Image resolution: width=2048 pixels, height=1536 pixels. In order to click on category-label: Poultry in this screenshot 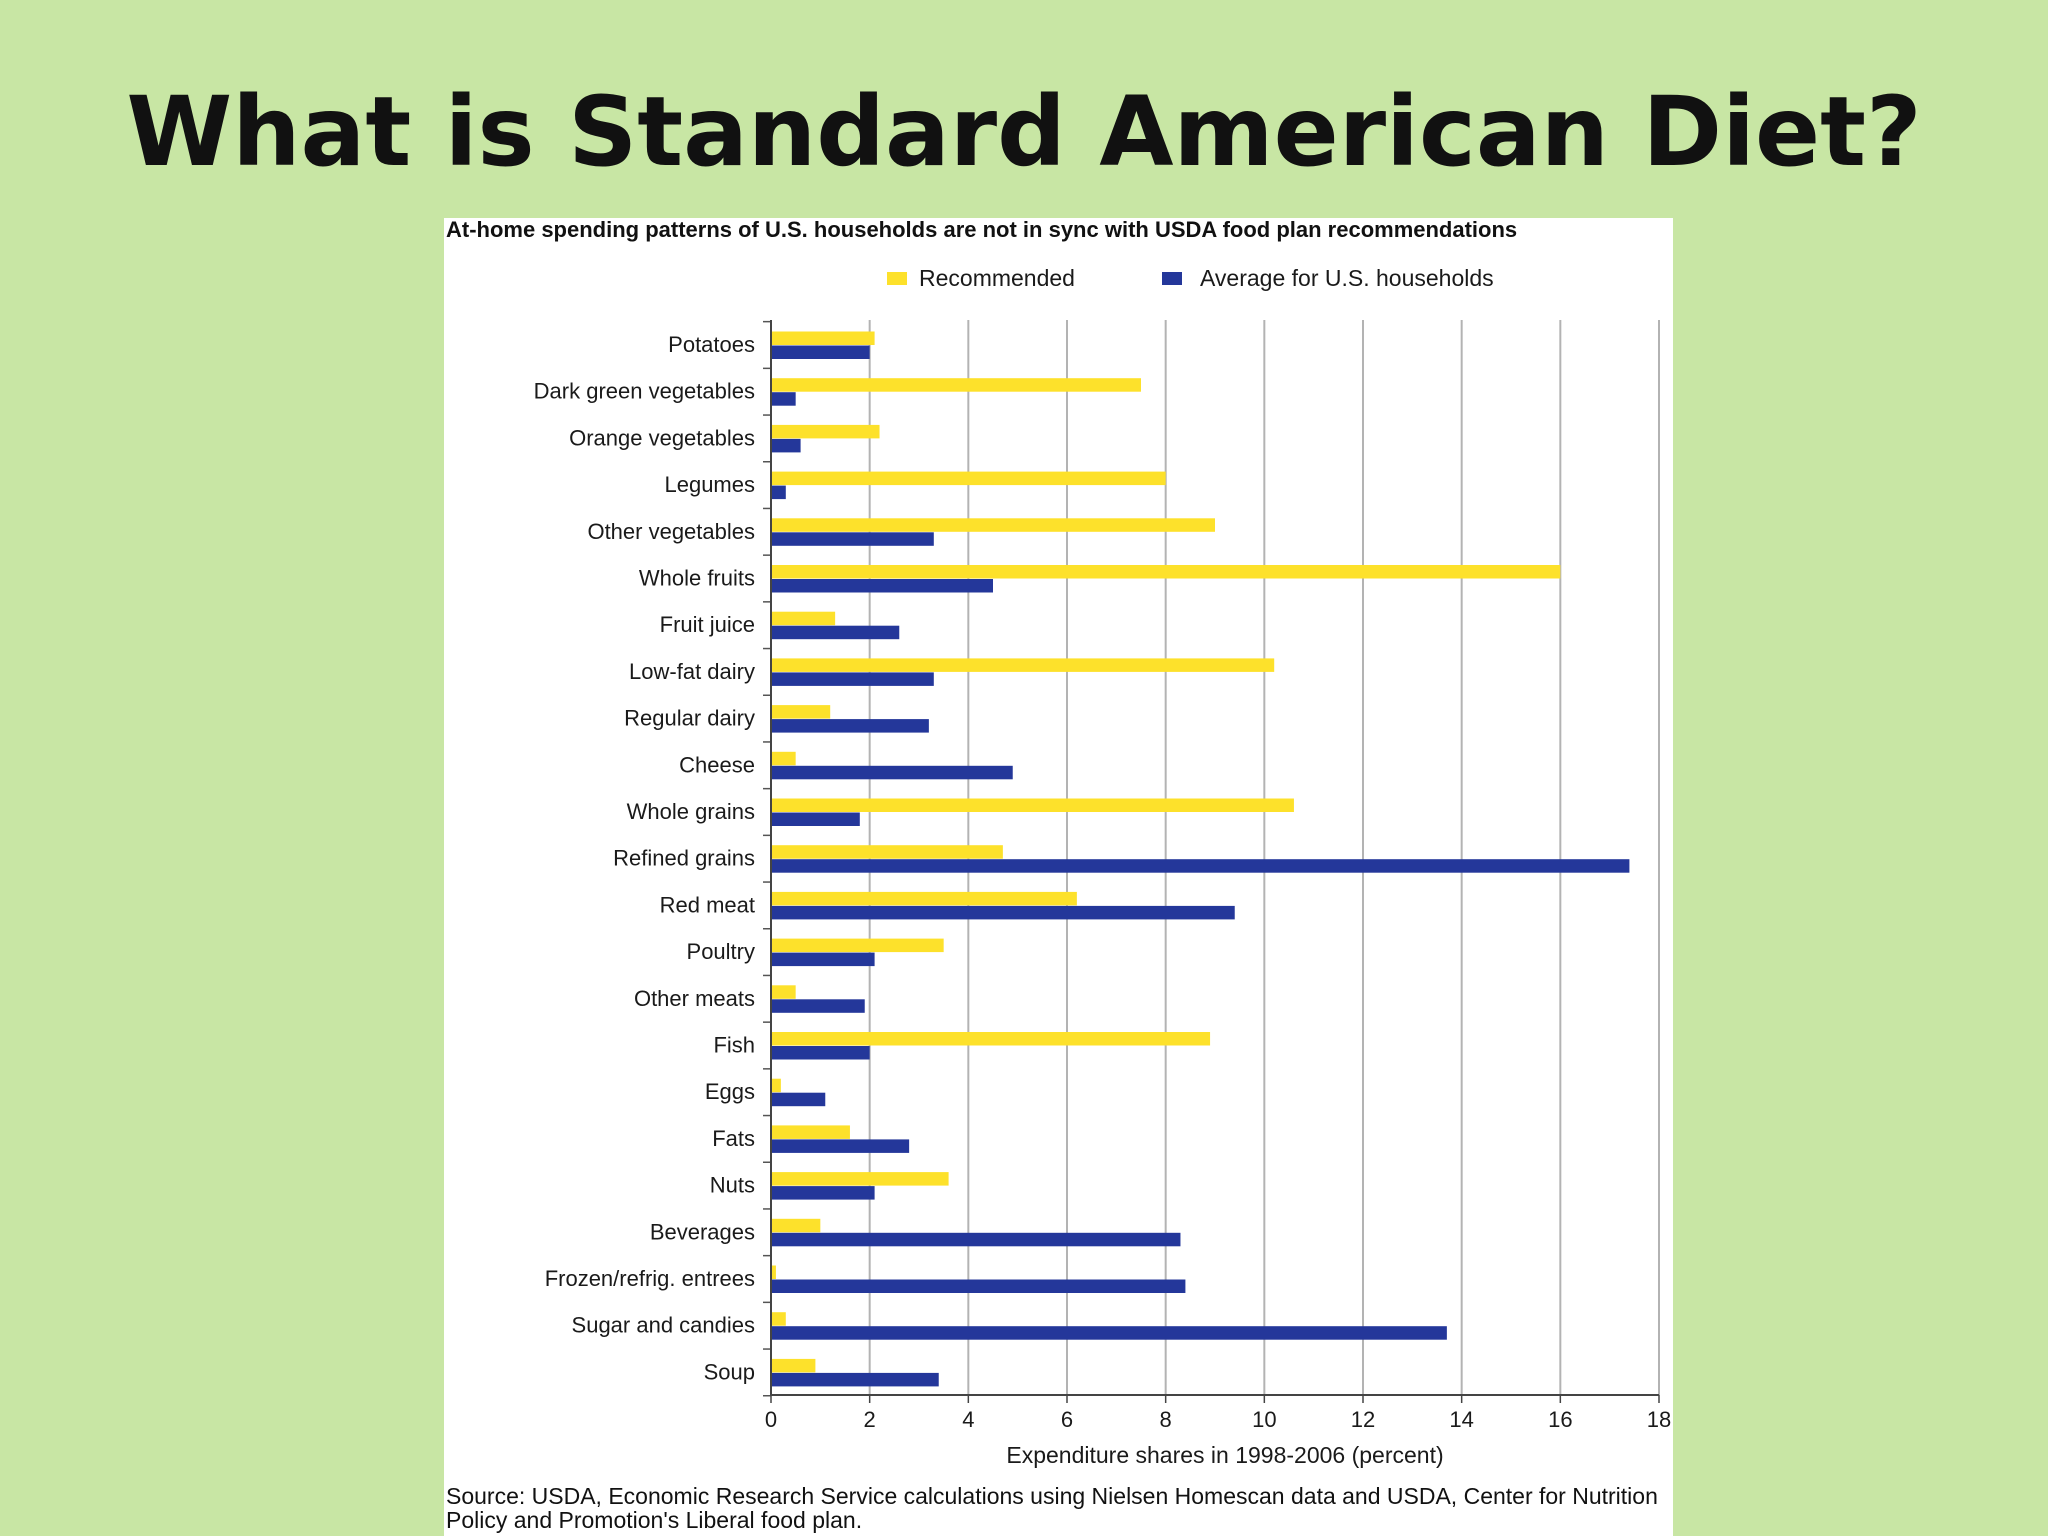, I will do `click(721, 951)`.